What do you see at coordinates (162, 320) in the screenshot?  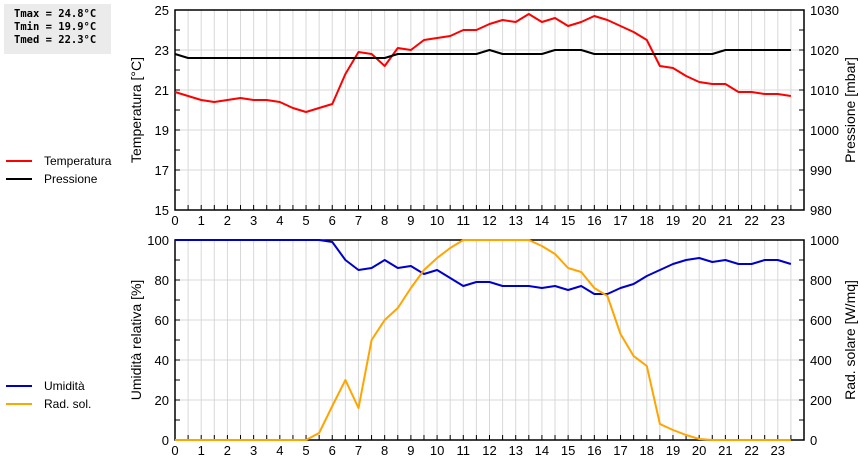 I see `y-tick-label: 60` at bounding box center [162, 320].